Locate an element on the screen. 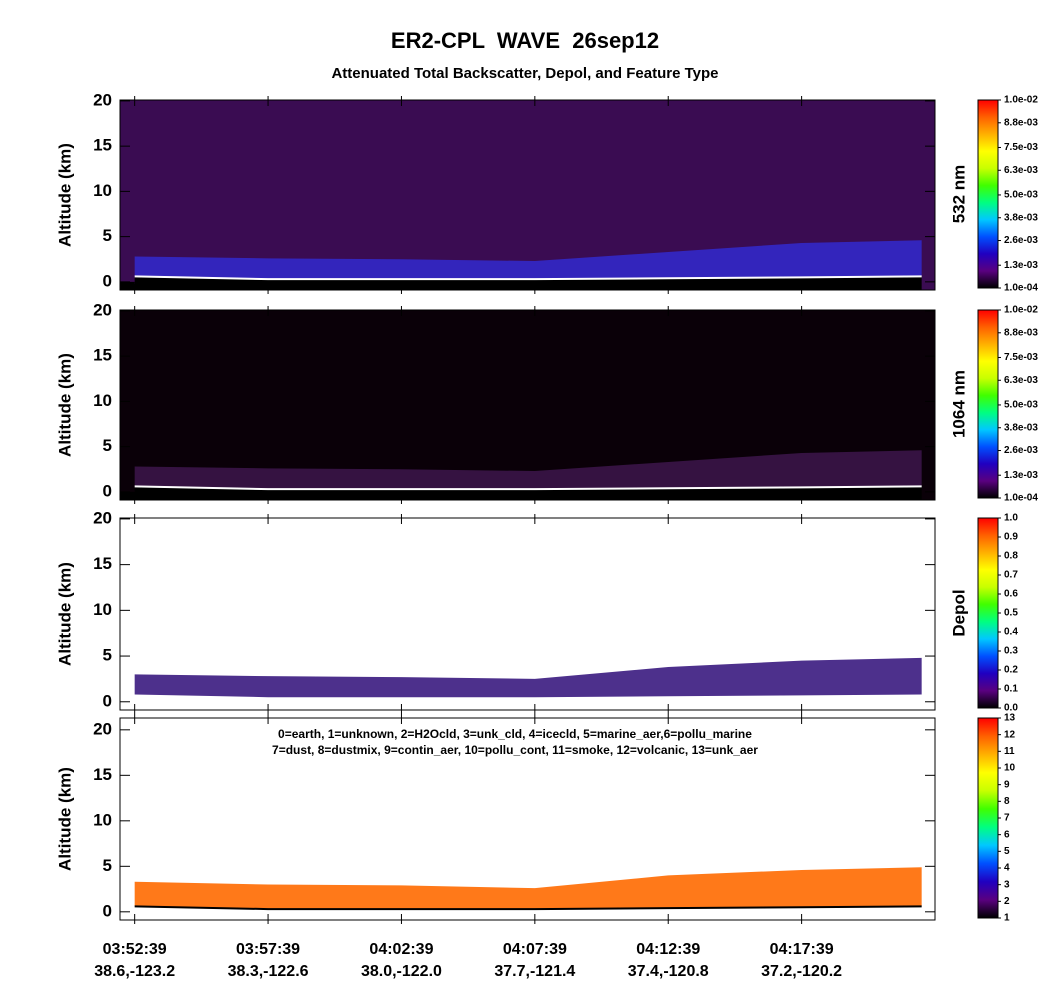 Image resolution: width=1050 pixels, height=1000 pixels. x-tick-sublabel: 37.4,-120.8 is located at coordinates (668, 971).